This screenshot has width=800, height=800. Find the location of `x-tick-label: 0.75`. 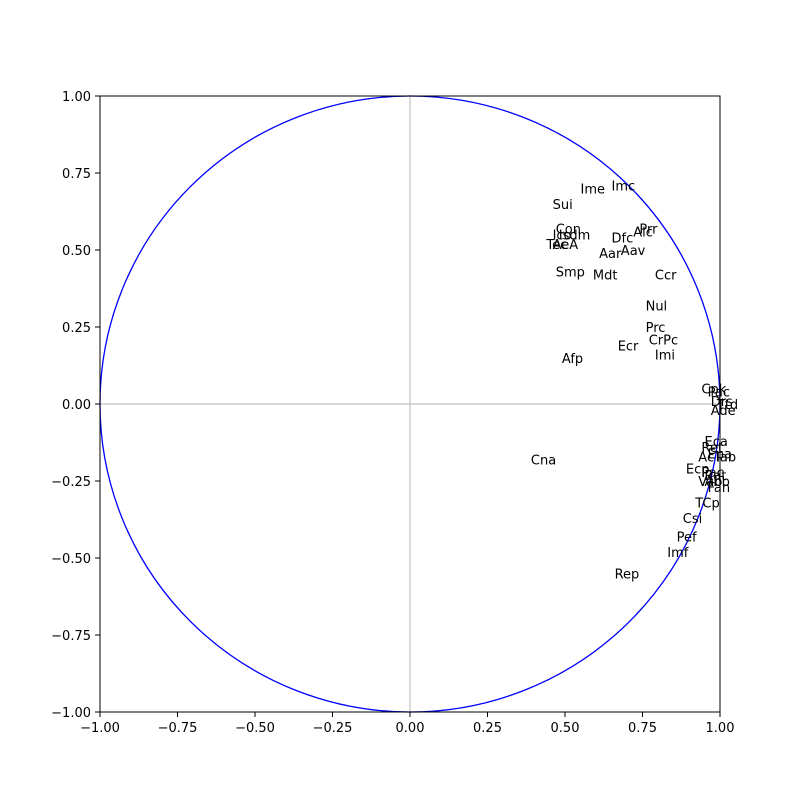

x-tick-label: 0.75 is located at coordinates (642, 728).